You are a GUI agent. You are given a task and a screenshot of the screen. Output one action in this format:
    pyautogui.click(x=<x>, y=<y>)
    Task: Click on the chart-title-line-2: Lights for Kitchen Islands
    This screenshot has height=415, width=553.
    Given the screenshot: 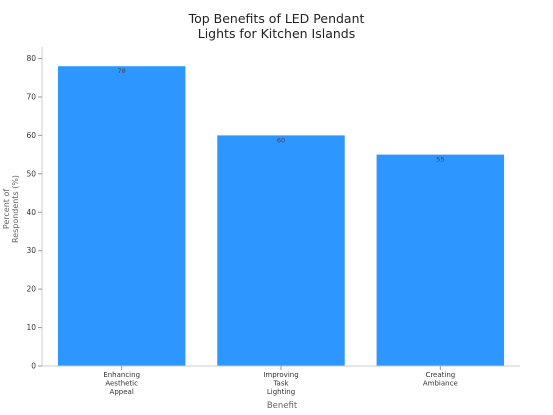 What is the action you would take?
    pyautogui.click(x=276, y=33)
    